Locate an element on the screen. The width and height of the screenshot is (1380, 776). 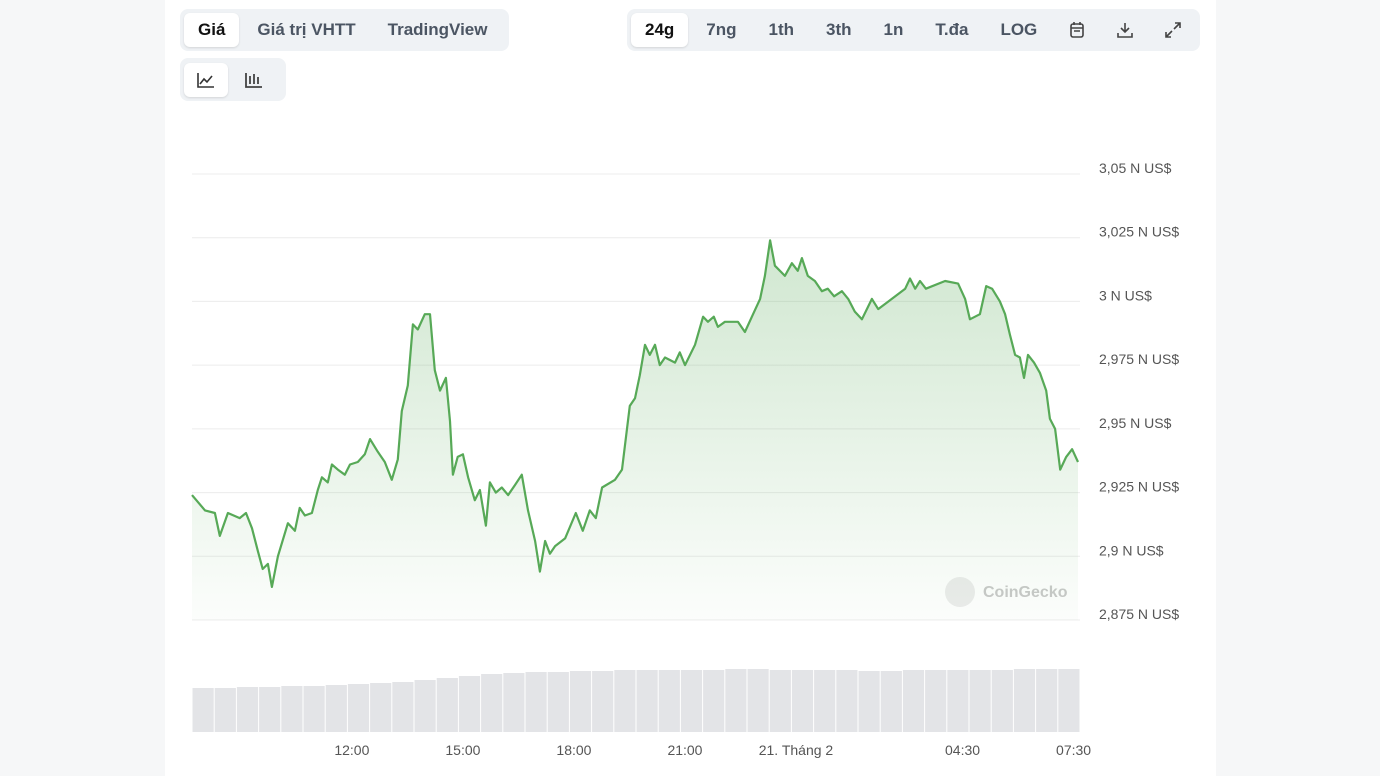
range-button: 1th is located at coordinates (781, 29).